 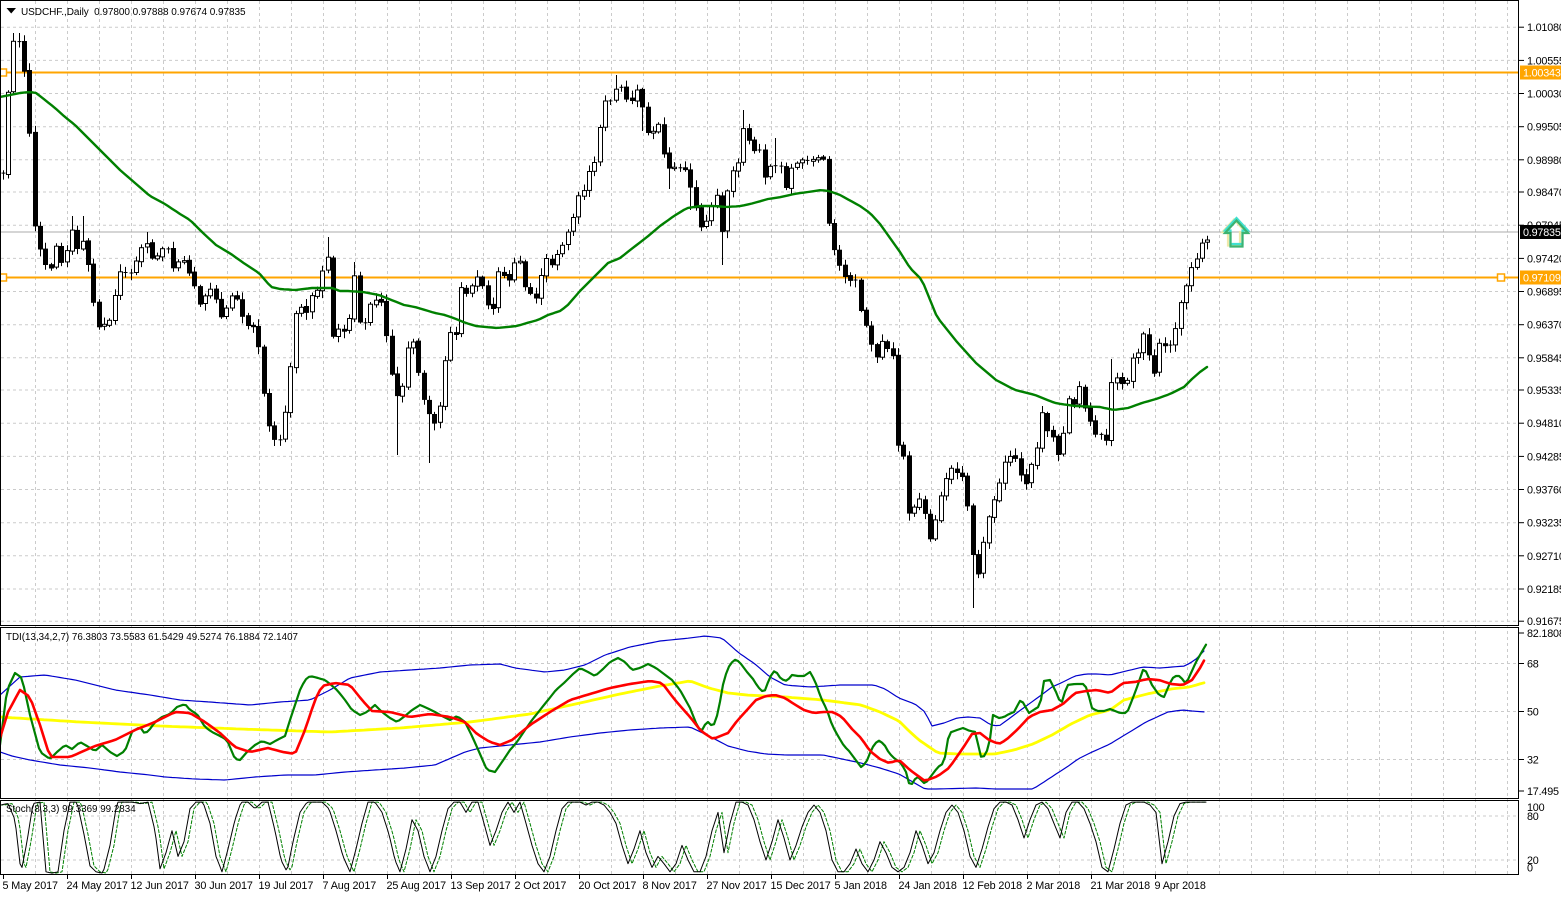 What do you see at coordinates (1542, 74) in the screenshot?
I see `svg-text: 1.00343` at bounding box center [1542, 74].